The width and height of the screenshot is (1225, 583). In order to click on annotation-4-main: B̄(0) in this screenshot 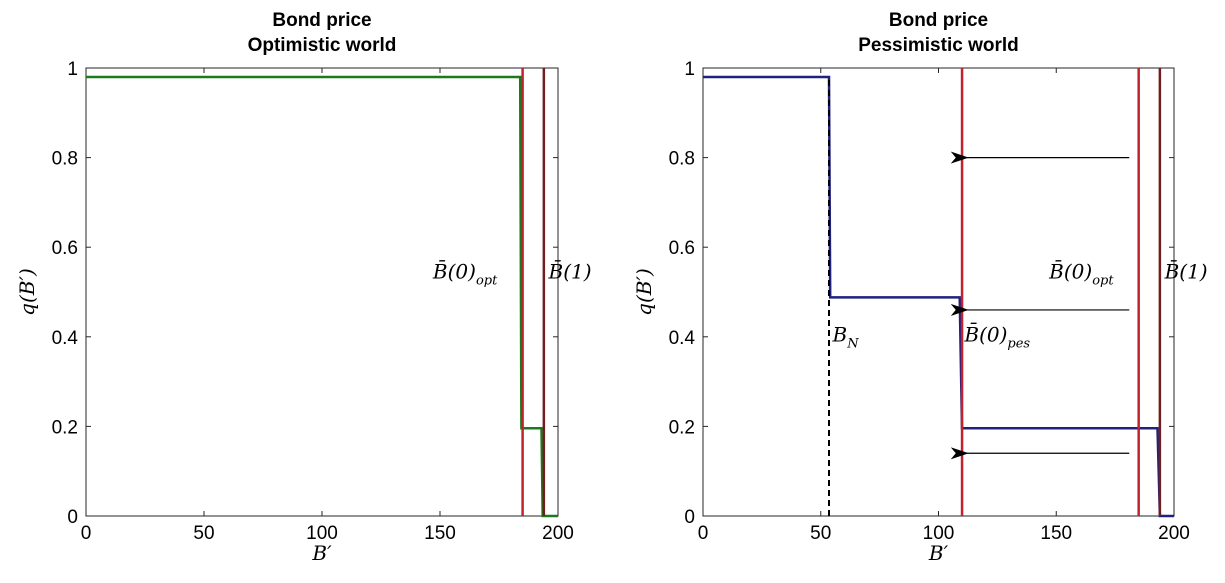, I will do `click(985, 334)`.